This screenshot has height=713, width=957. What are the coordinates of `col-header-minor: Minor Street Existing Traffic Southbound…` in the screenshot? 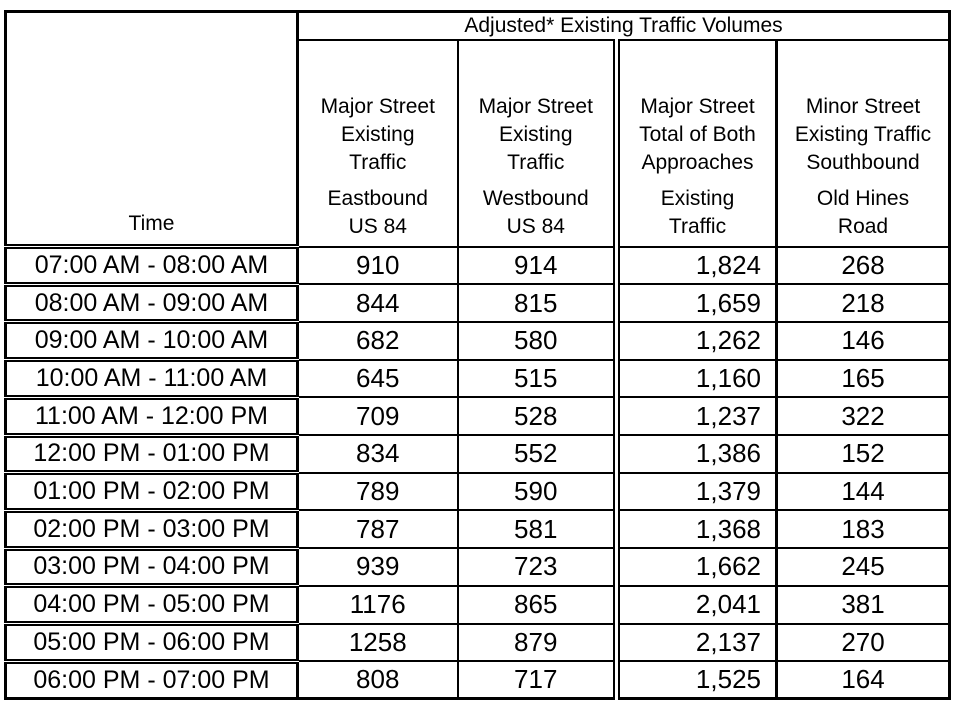 It's located at (863, 143).